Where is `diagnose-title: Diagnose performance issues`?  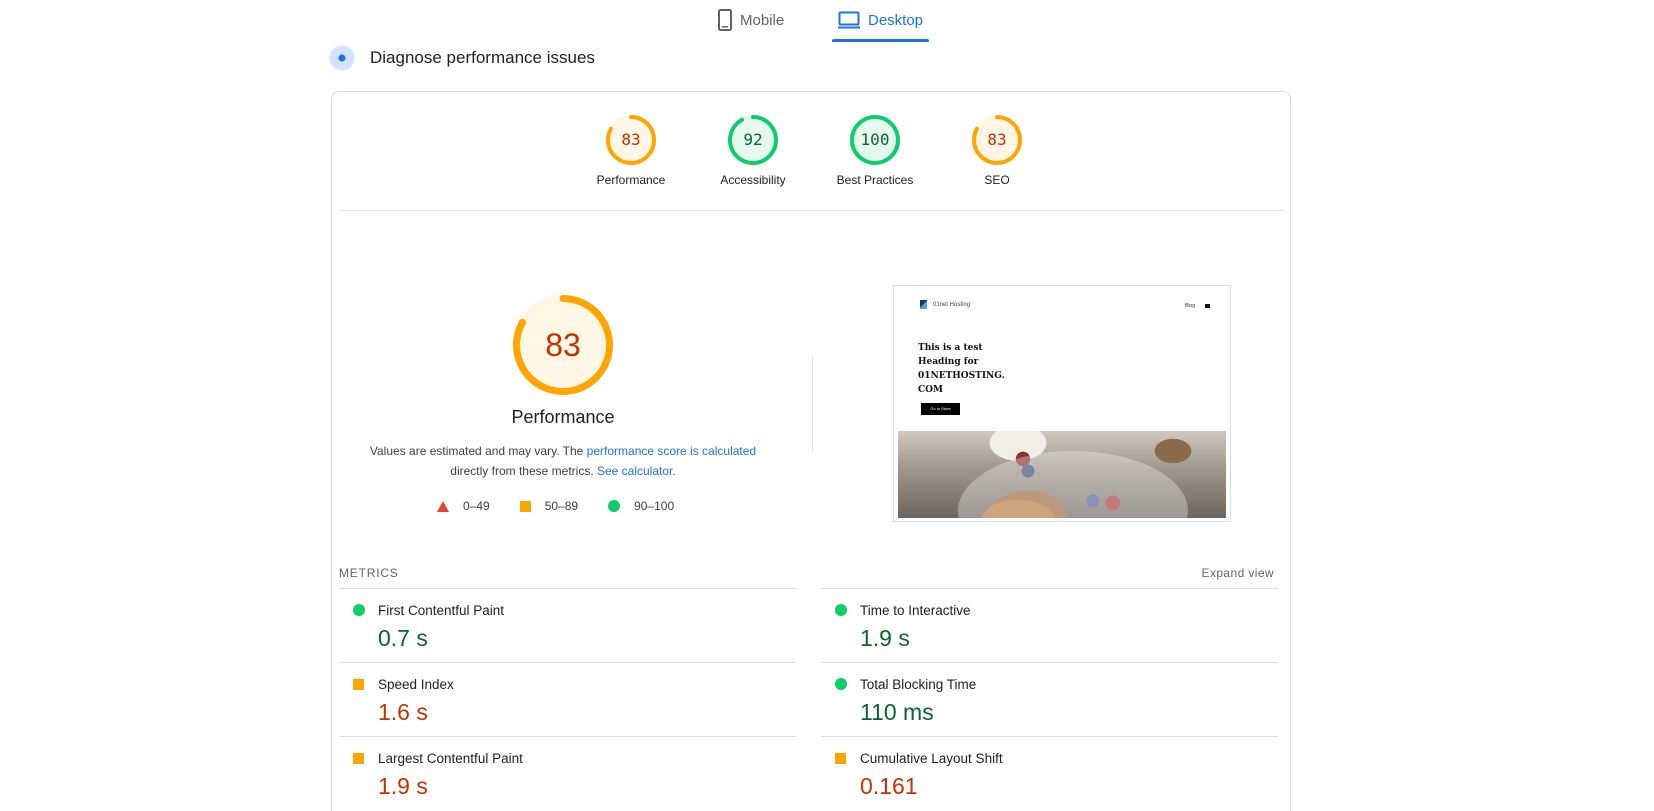
diagnose-title: Diagnose performance issues is located at coordinates (482, 57).